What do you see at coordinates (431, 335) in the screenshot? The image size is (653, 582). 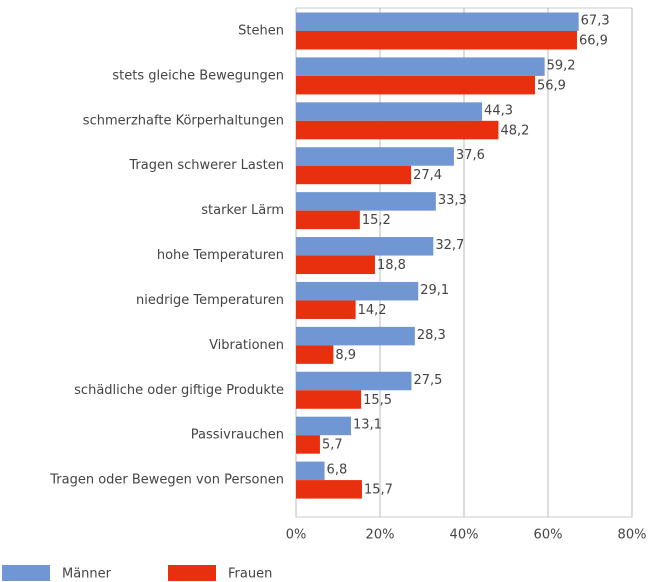 I see `data-label: 28,3` at bounding box center [431, 335].